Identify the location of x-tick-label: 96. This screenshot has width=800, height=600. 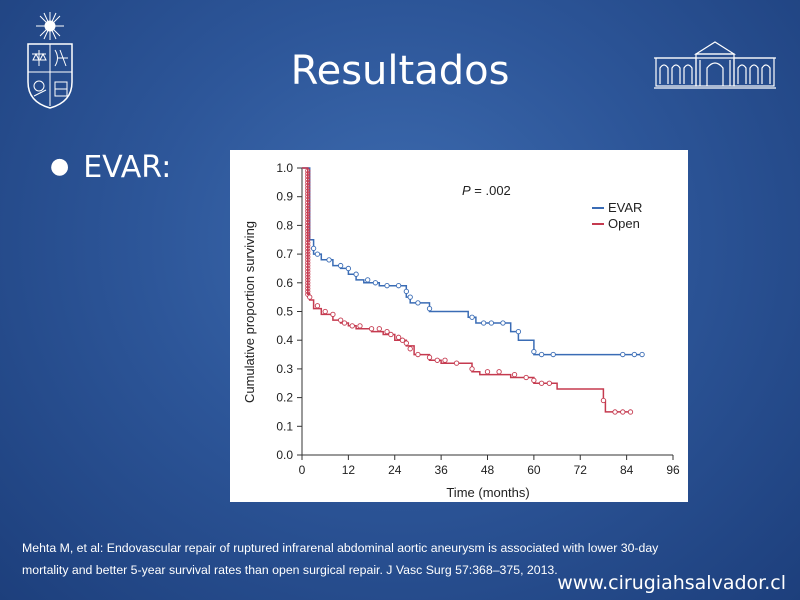
(673, 470).